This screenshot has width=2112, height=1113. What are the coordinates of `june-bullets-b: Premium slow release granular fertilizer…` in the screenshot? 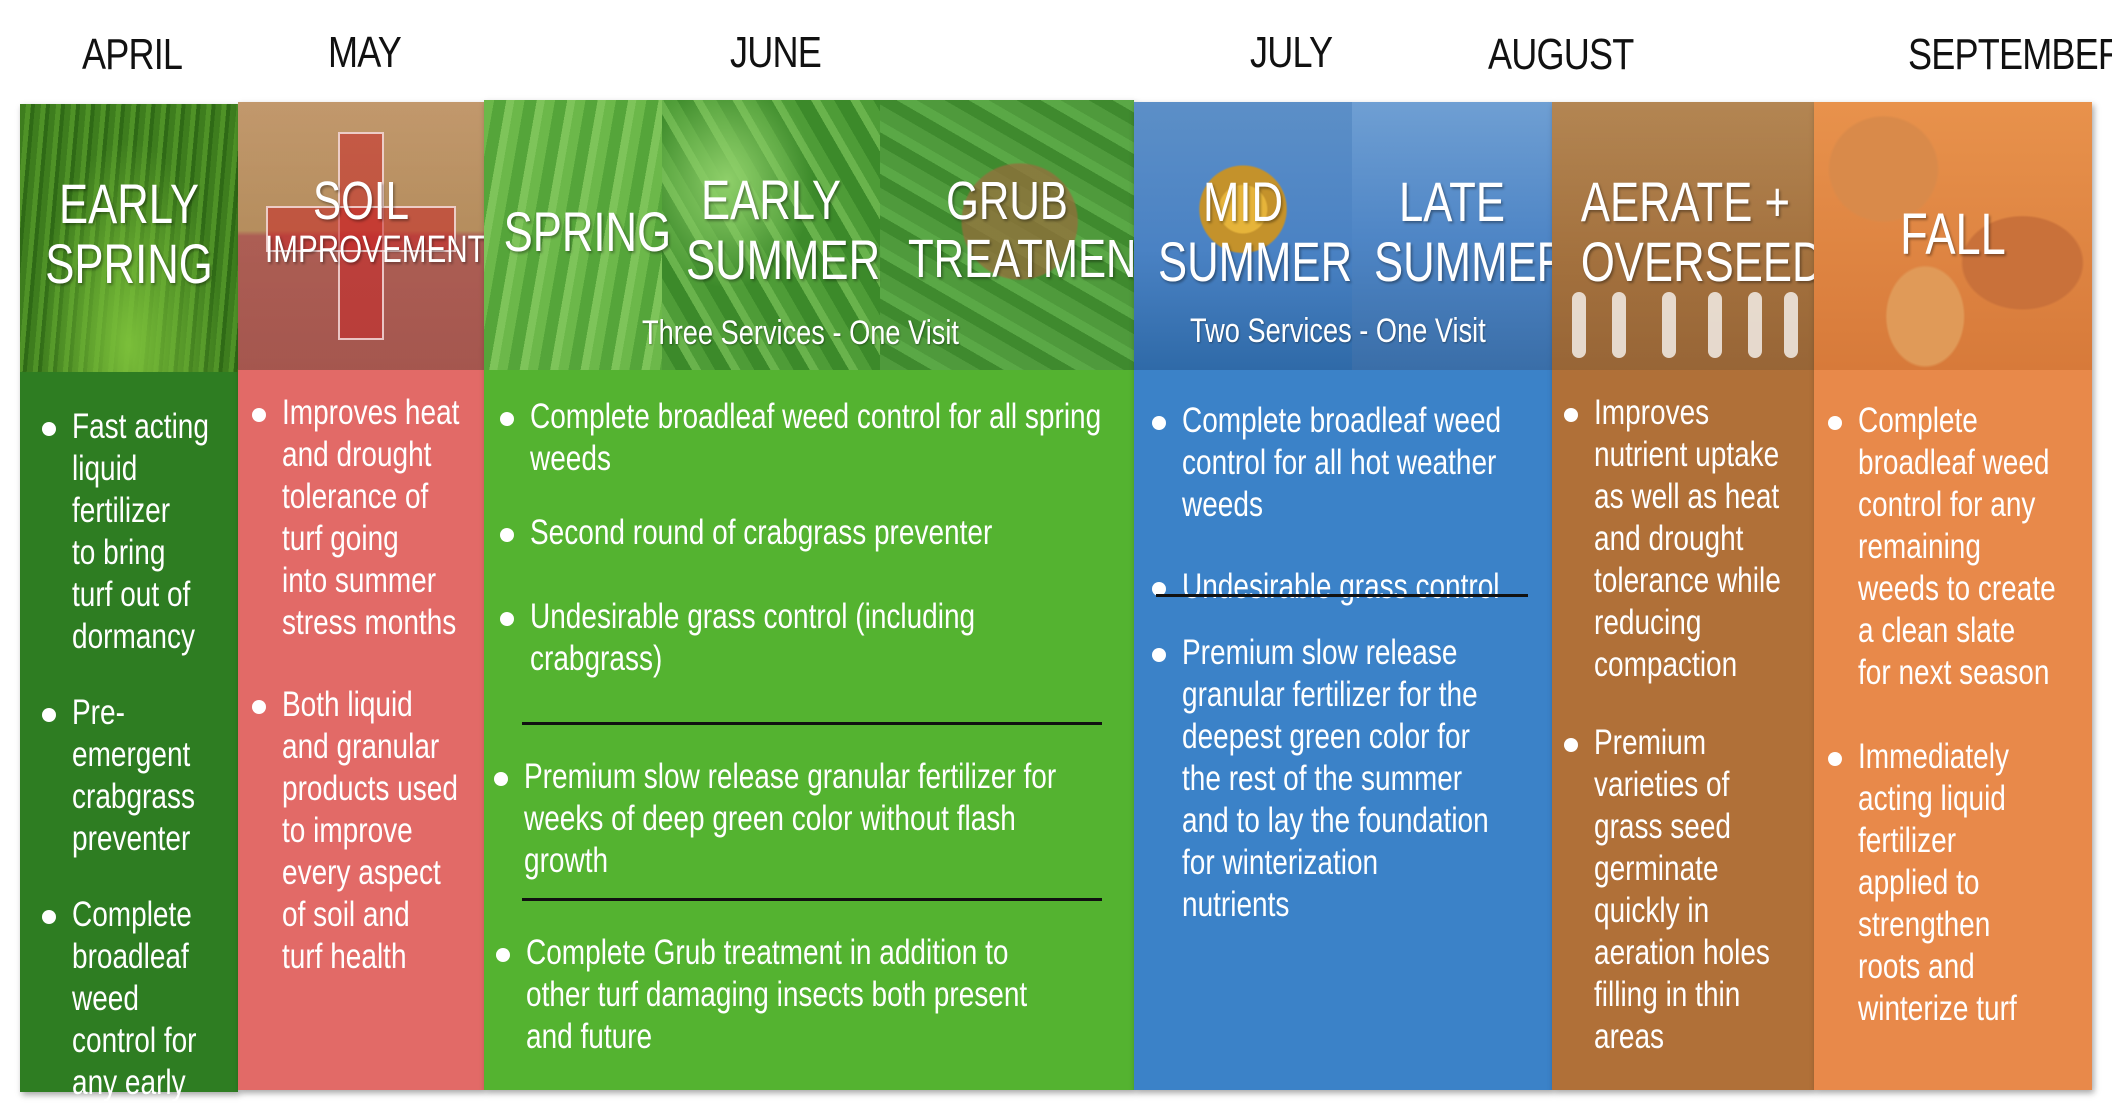 It's located at (839, 819).